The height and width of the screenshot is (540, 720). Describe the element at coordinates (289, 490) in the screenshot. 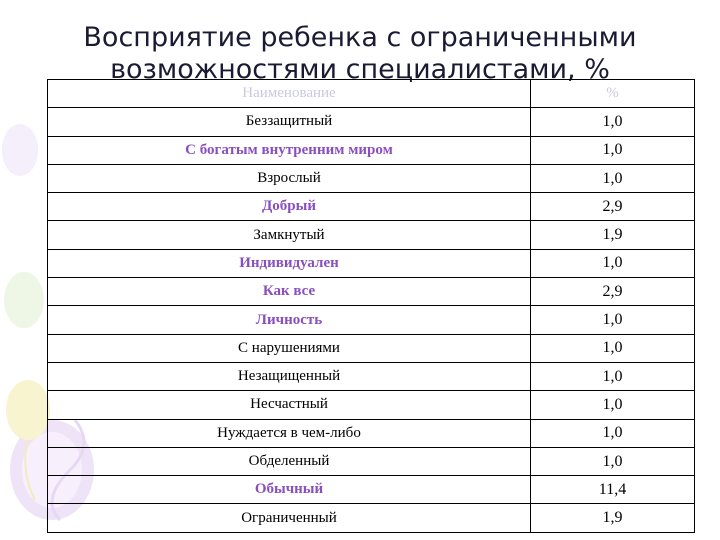

I see `row-name: Обычный` at that location.